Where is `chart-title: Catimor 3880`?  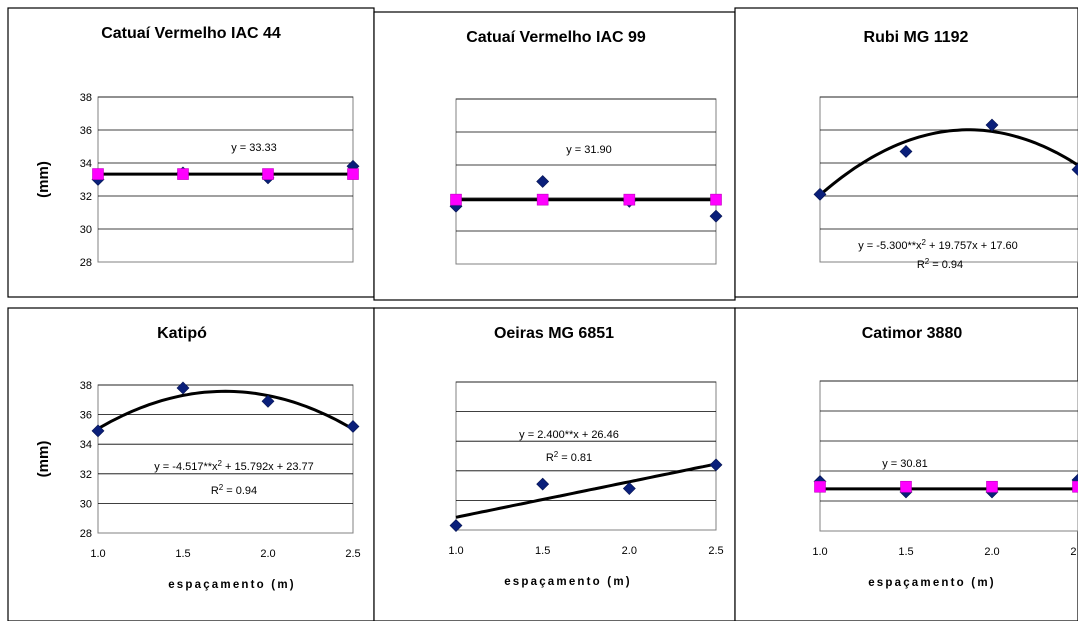
chart-title: Catimor 3880 is located at coordinates (912, 333).